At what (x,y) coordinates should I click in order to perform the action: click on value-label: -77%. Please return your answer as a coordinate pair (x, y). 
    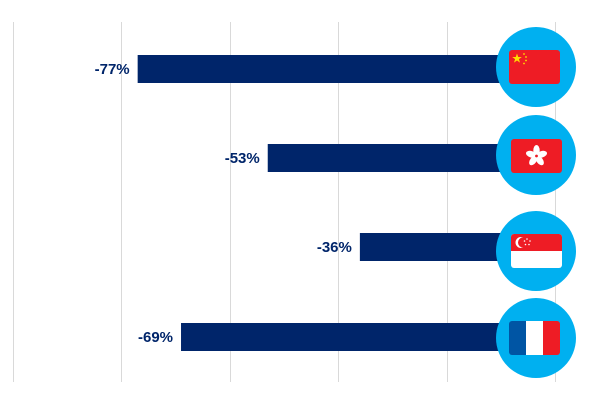
    Looking at the image, I should click on (112, 69).